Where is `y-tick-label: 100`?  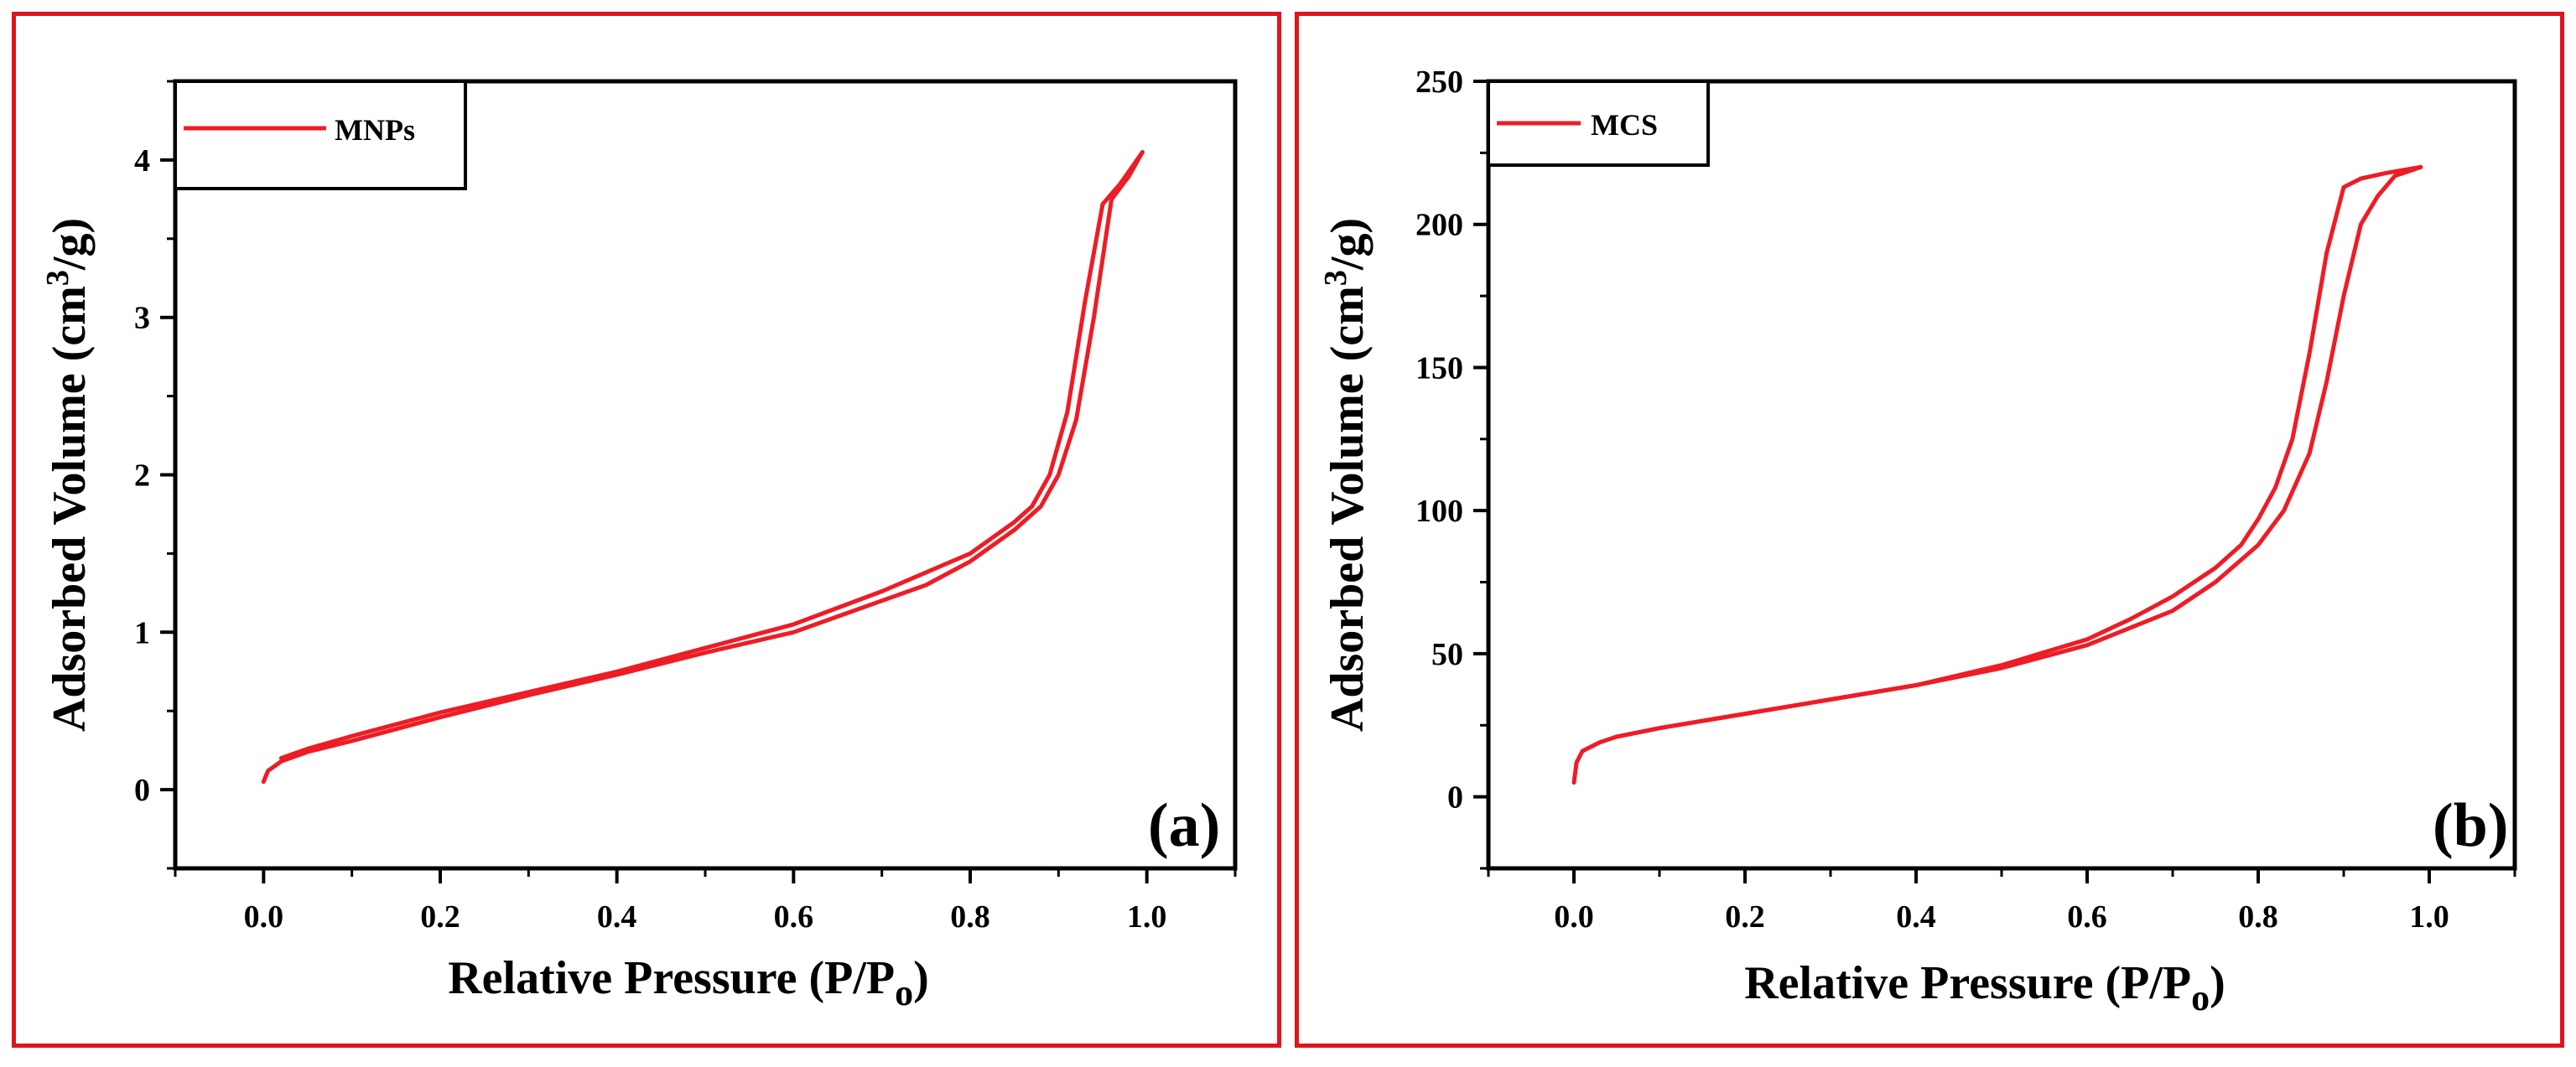
y-tick-label: 100 is located at coordinates (1439, 511).